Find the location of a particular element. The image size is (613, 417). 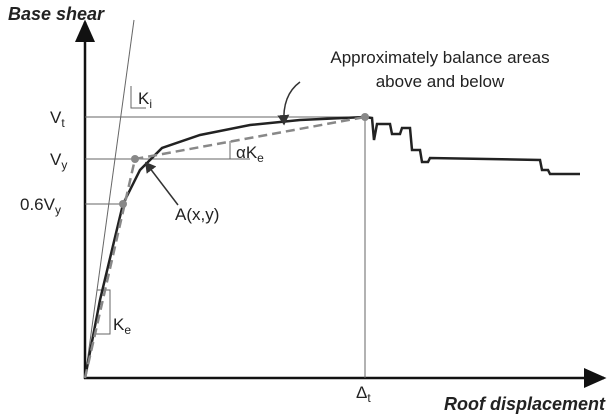

x-axis-title: Roof displacement is located at coordinates (525, 404).